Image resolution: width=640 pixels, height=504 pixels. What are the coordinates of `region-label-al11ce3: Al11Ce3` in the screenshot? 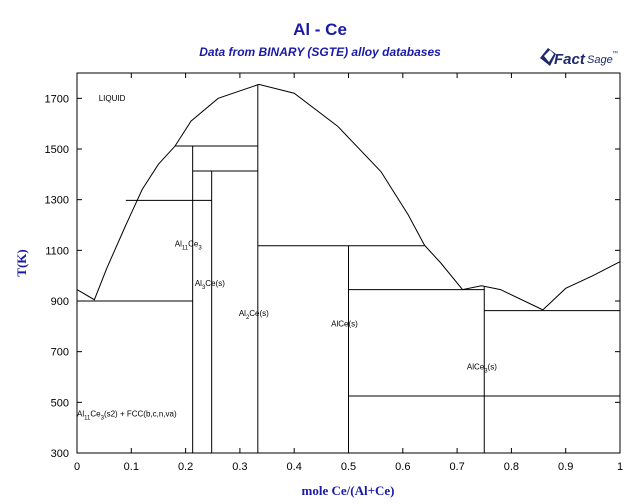 It's located at (189, 246).